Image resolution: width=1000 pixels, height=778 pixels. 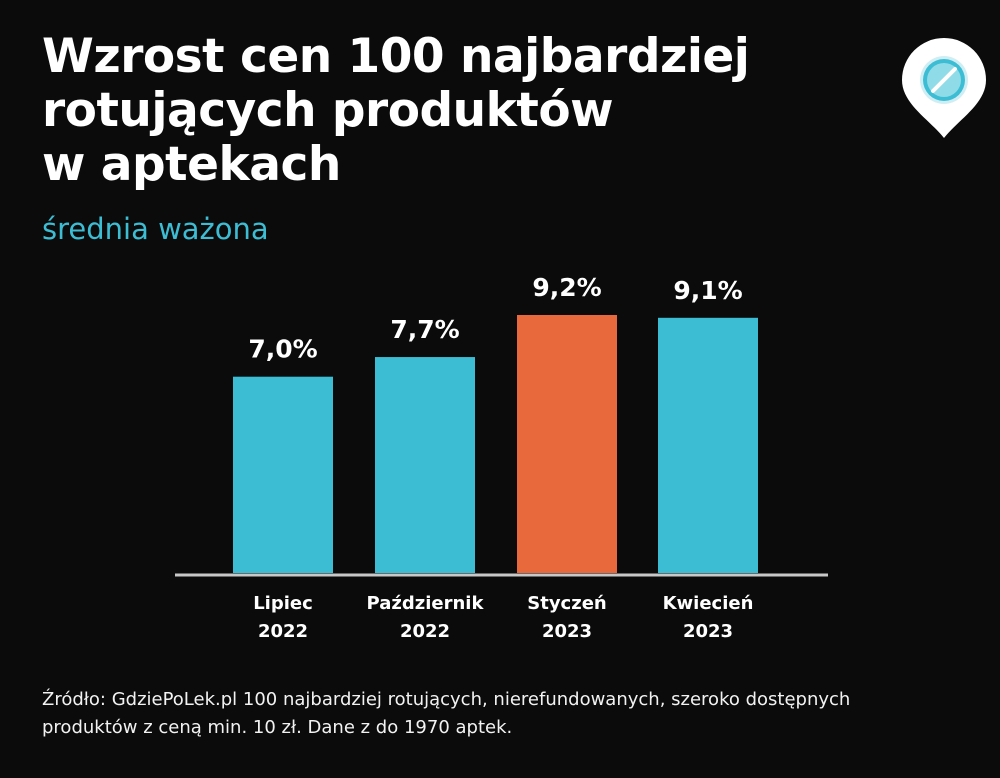 What do you see at coordinates (566, 287) in the screenshot?
I see `value-label-3: 9,2%` at bounding box center [566, 287].